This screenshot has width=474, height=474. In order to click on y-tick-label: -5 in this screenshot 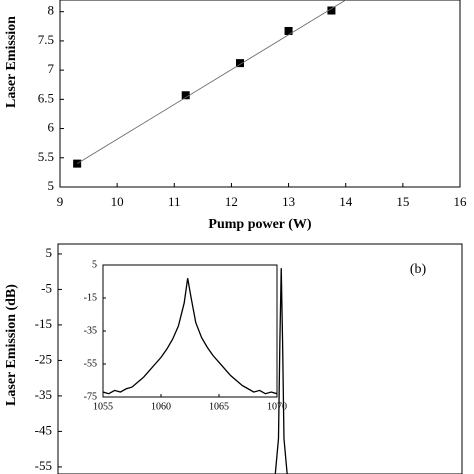, I will do `click(46, 287)`.